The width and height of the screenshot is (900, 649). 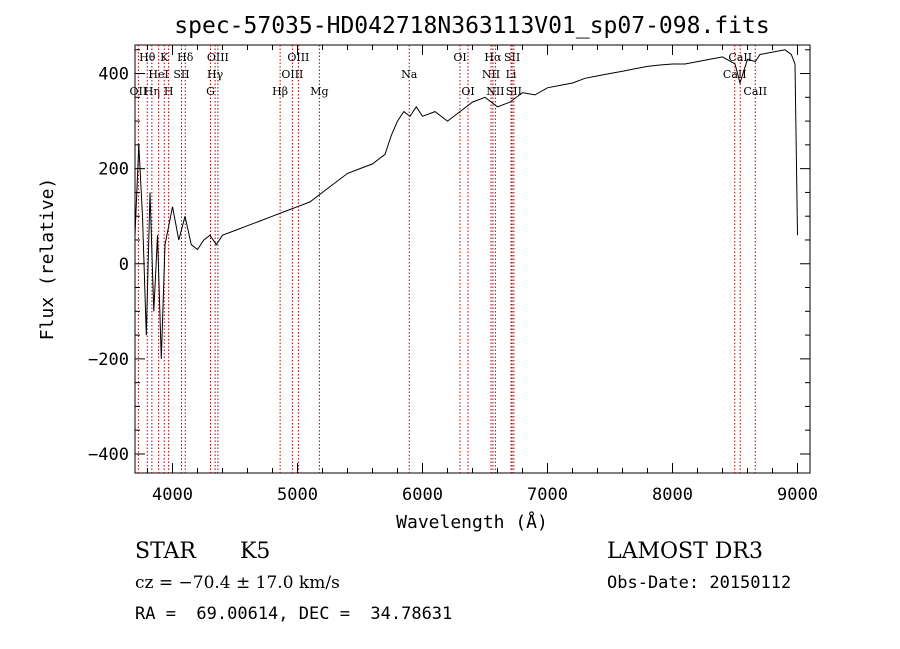 What do you see at coordinates (172, 495) in the screenshot?
I see `x-tick-label: 4000` at bounding box center [172, 495].